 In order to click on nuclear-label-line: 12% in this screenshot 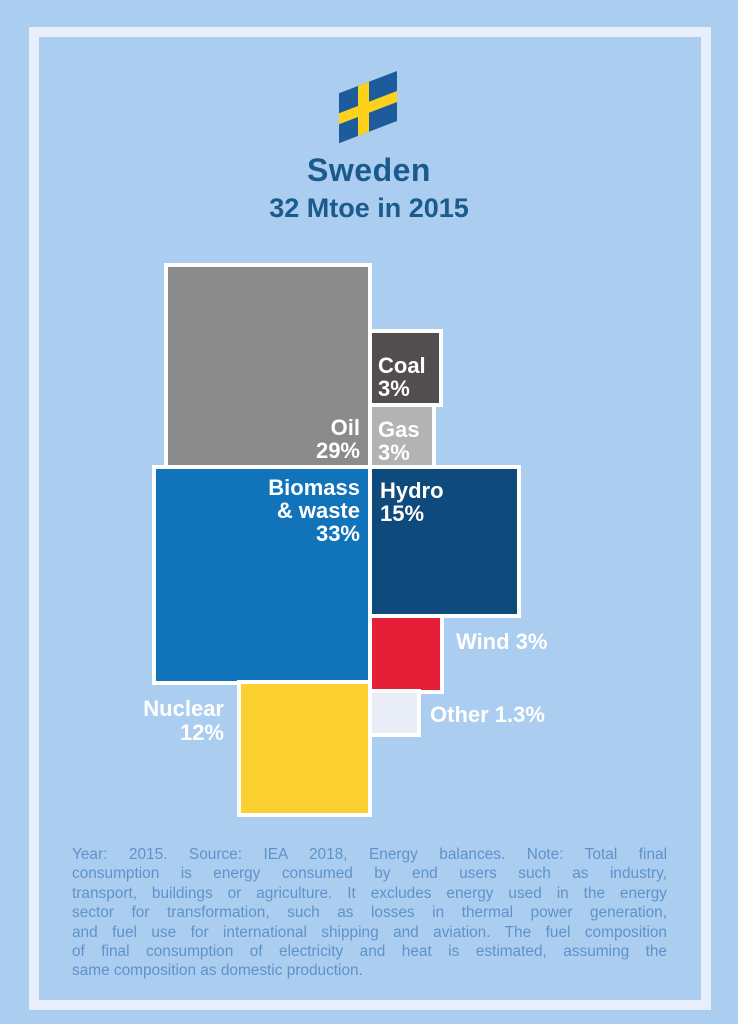, I will do `click(201, 732)`.